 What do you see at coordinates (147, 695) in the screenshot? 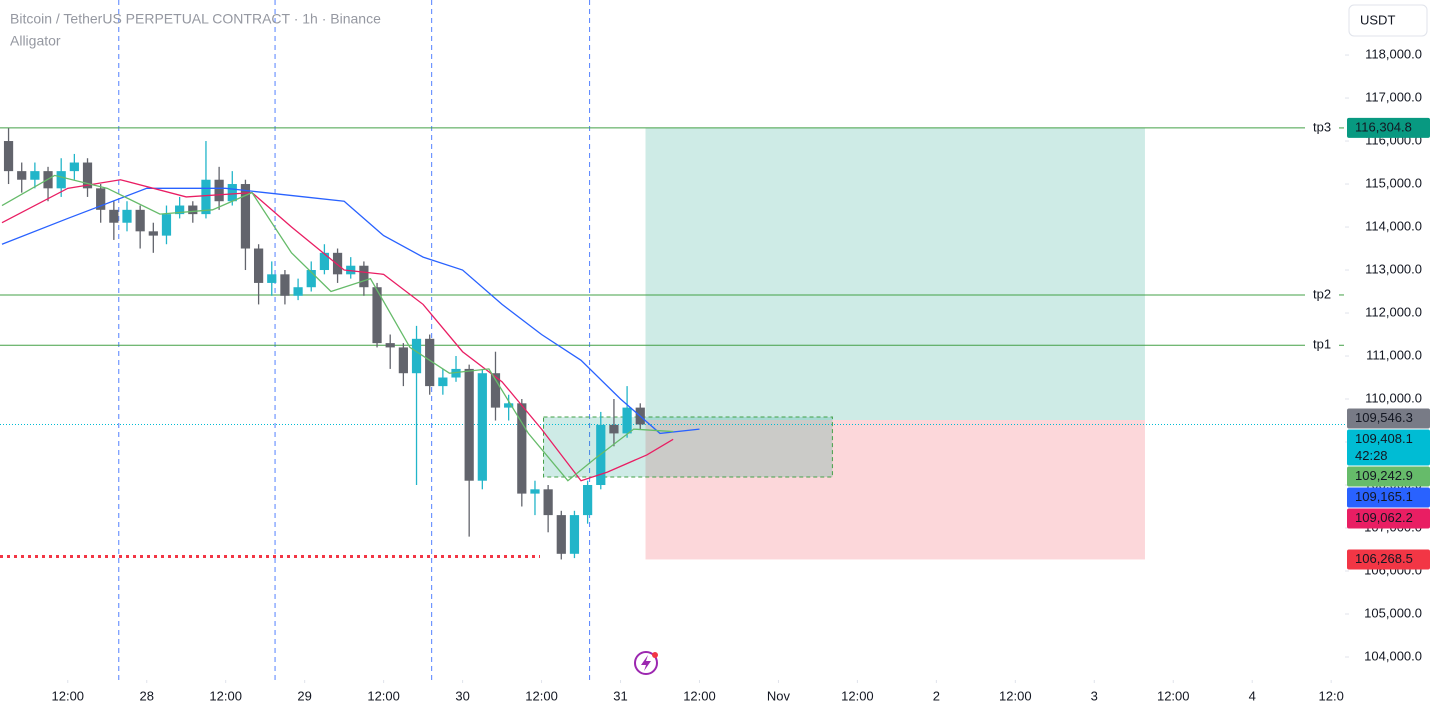
I see `x-tick-label: 28` at bounding box center [147, 695].